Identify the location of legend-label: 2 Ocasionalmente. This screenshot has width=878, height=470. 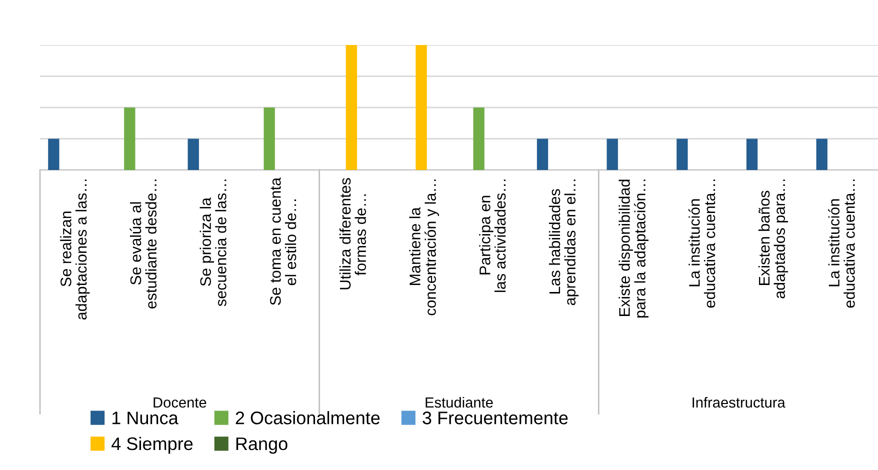
(308, 417).